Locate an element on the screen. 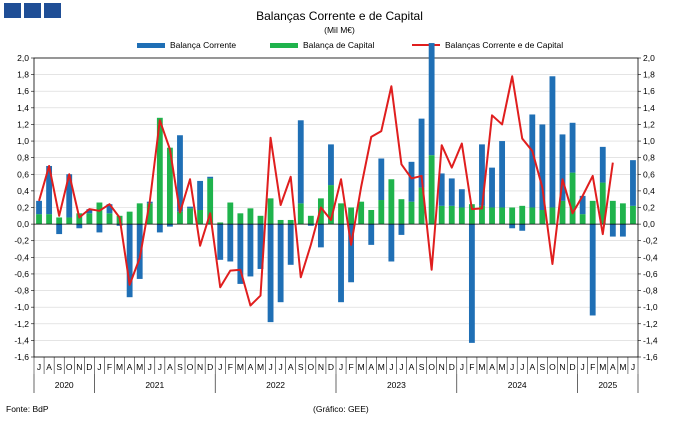 The width and height of the screenshot is (679, 421). y-tick-label-left: 1,6 is located at coordinates (23, 91).